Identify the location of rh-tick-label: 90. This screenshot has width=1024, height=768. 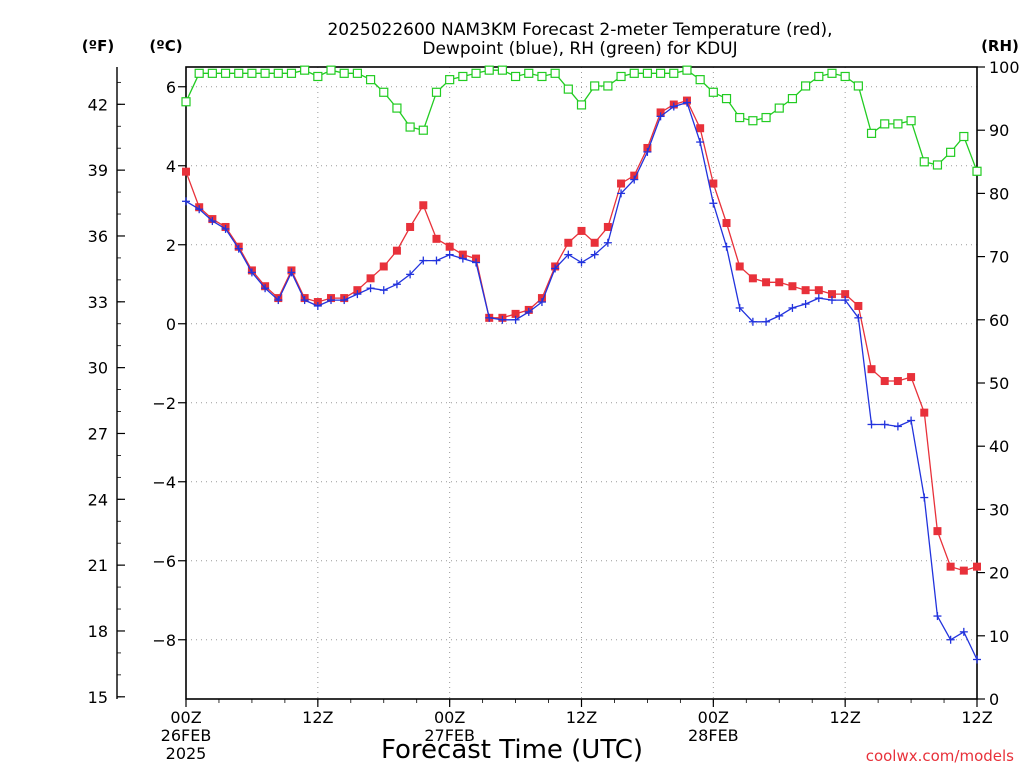
(999, 130).